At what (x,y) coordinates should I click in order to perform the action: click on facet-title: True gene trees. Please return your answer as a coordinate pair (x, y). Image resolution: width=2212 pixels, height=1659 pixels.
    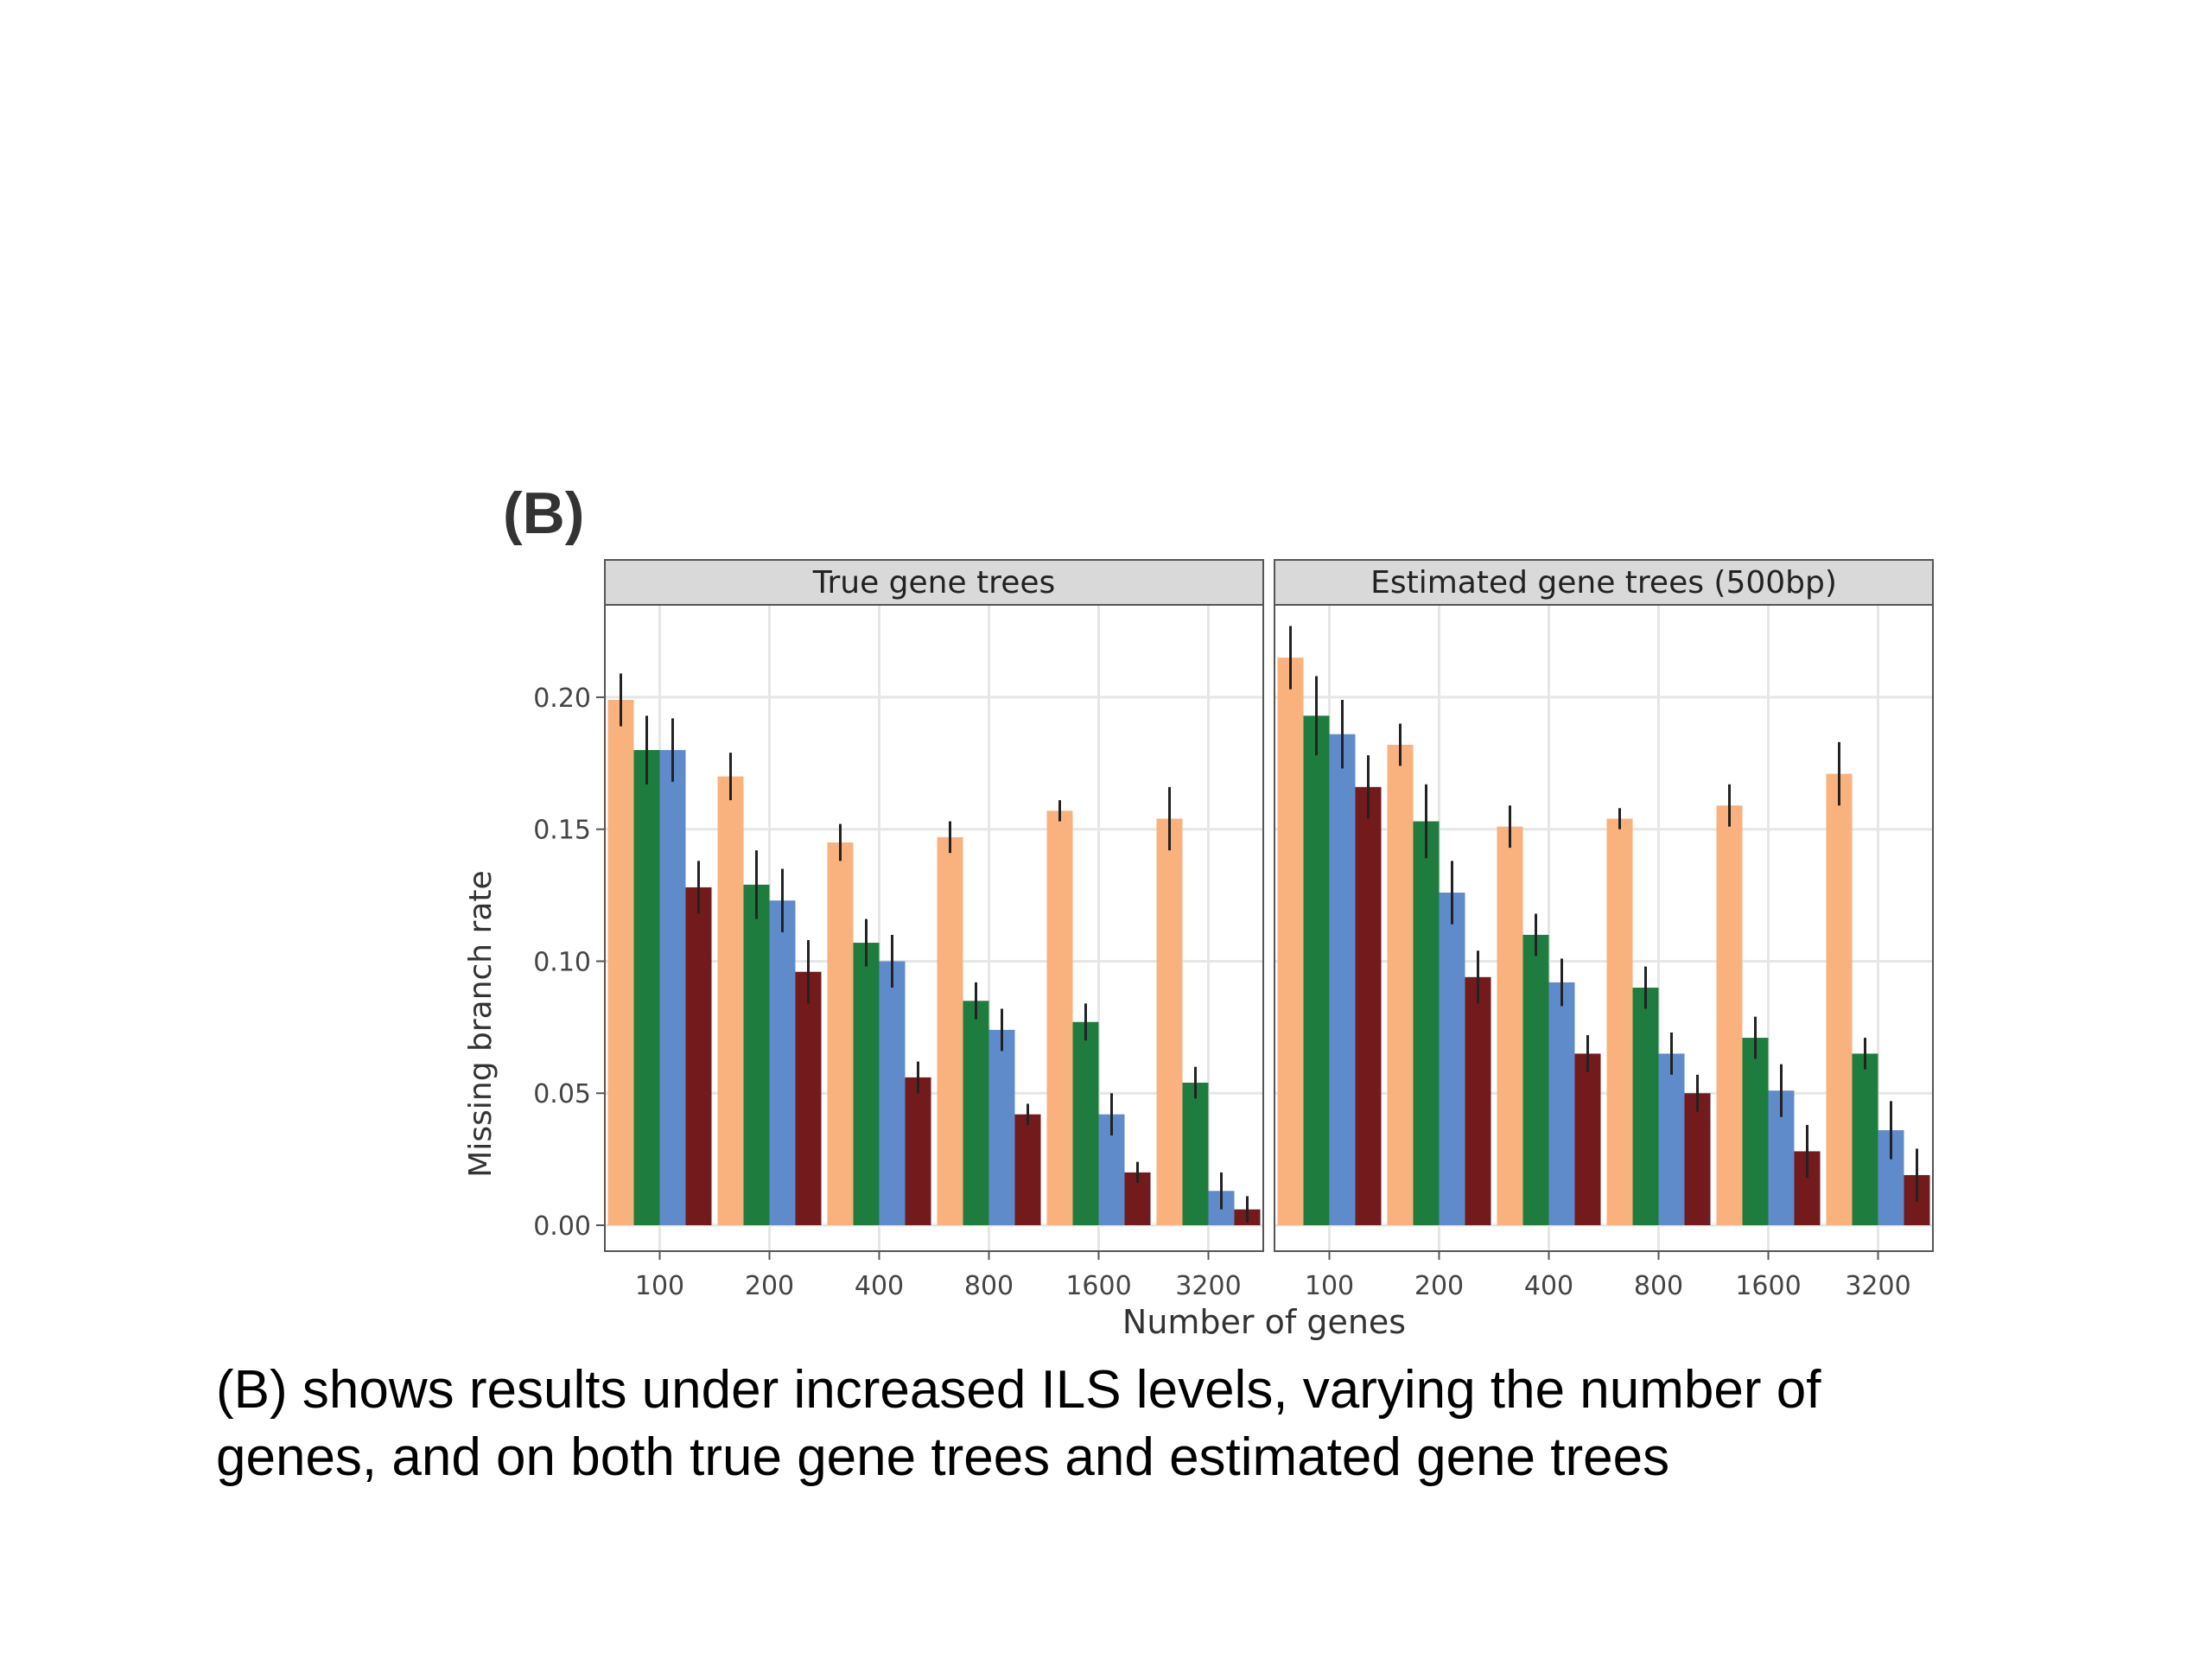
    Looking at the image, I should click on (934, 583).